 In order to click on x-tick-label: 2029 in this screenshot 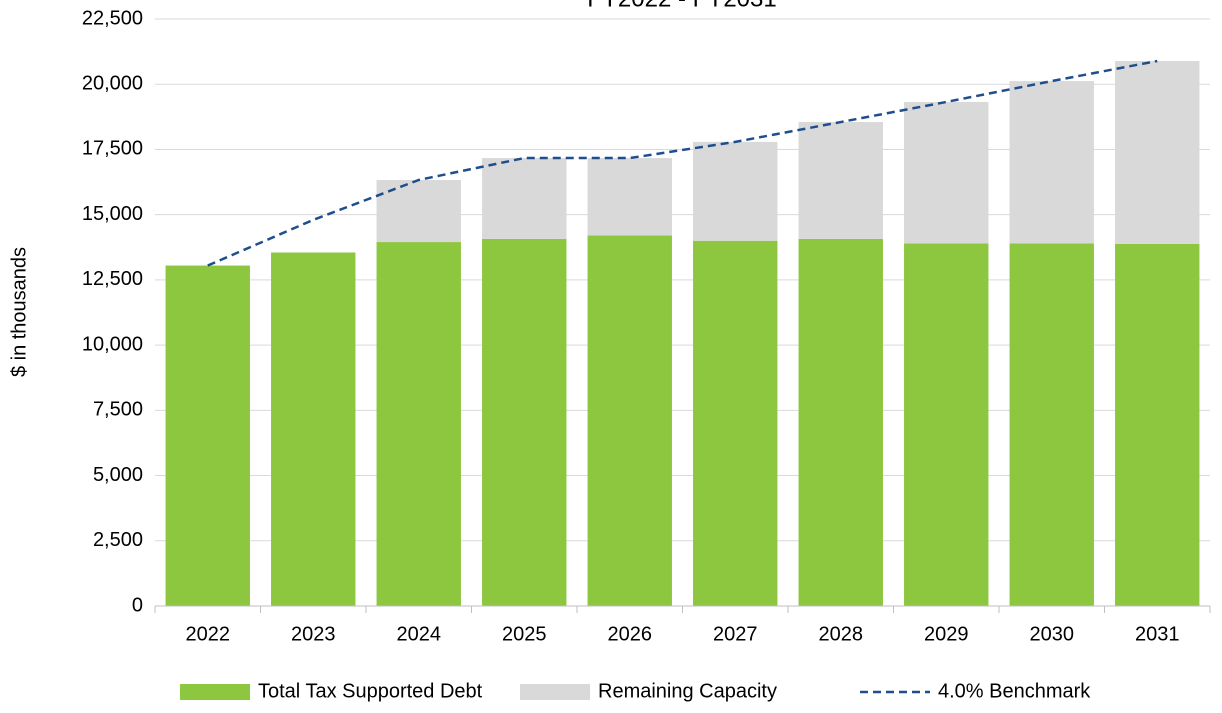, I will do `click(946, 634)`.